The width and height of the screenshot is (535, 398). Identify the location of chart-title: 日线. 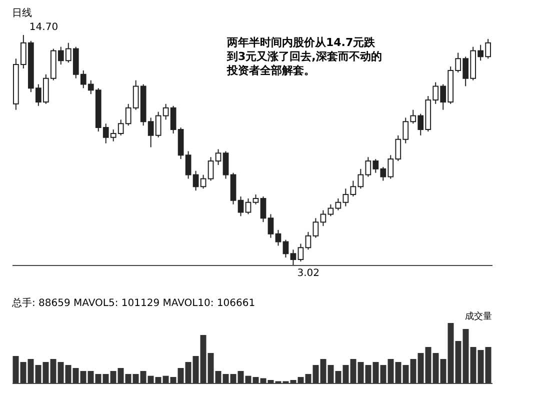
(22, 13).